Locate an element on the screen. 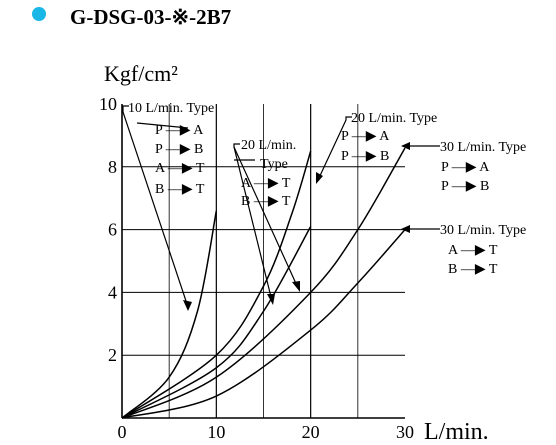  annotation-20-lmin-at: 20 L/min. Type A —▶ T B —▶ T is located at coordinates (268, 173).